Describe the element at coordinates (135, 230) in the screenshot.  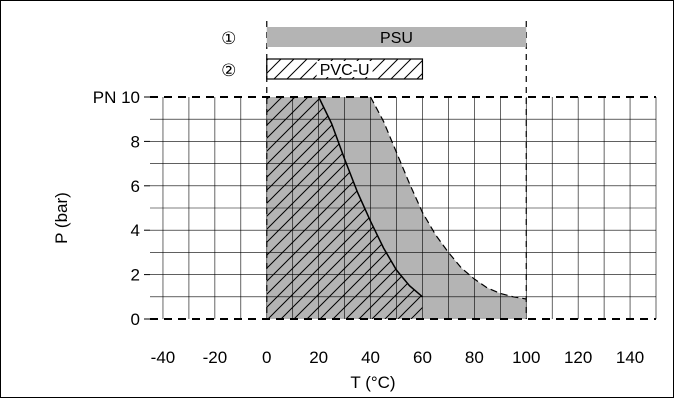
I see `y-tick-label: 4` at that location.